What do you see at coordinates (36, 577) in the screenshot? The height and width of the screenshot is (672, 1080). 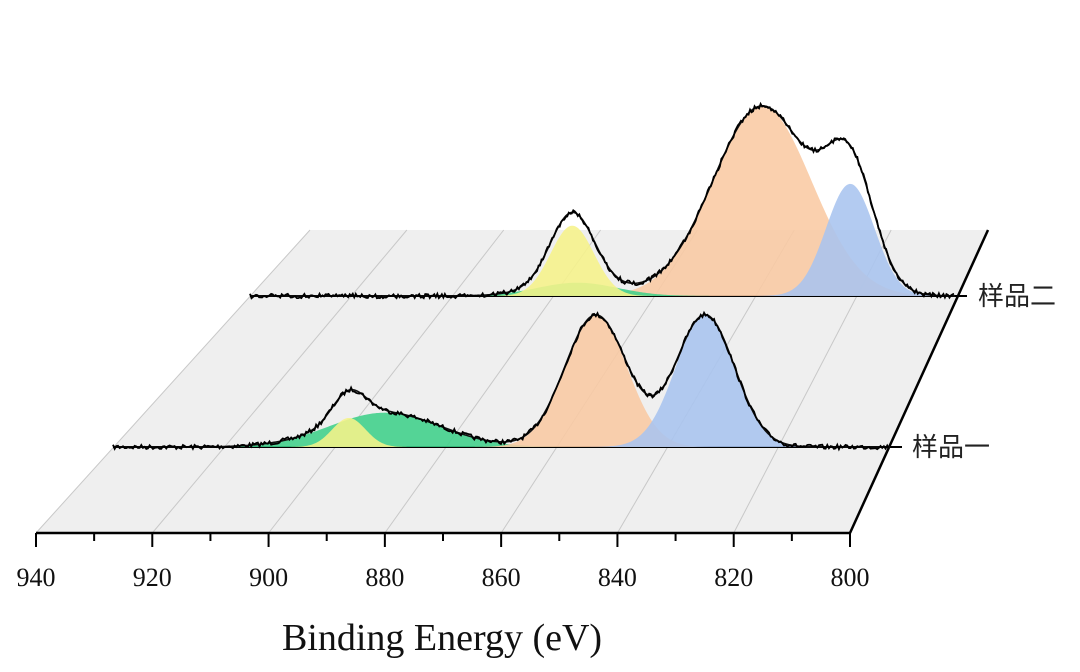 I see `x-tick-label: 940` at bounding box center [36, 577].